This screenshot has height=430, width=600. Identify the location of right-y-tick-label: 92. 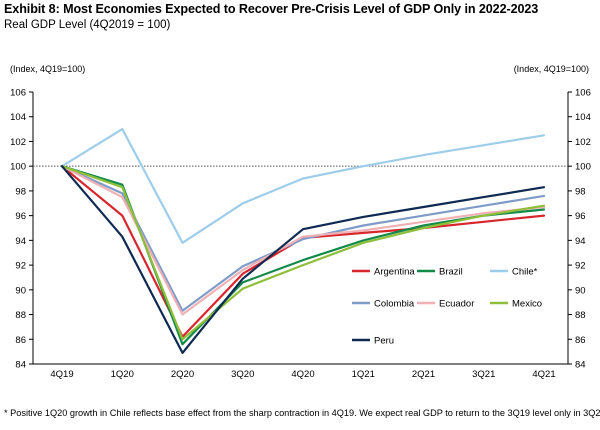
(580, 266).